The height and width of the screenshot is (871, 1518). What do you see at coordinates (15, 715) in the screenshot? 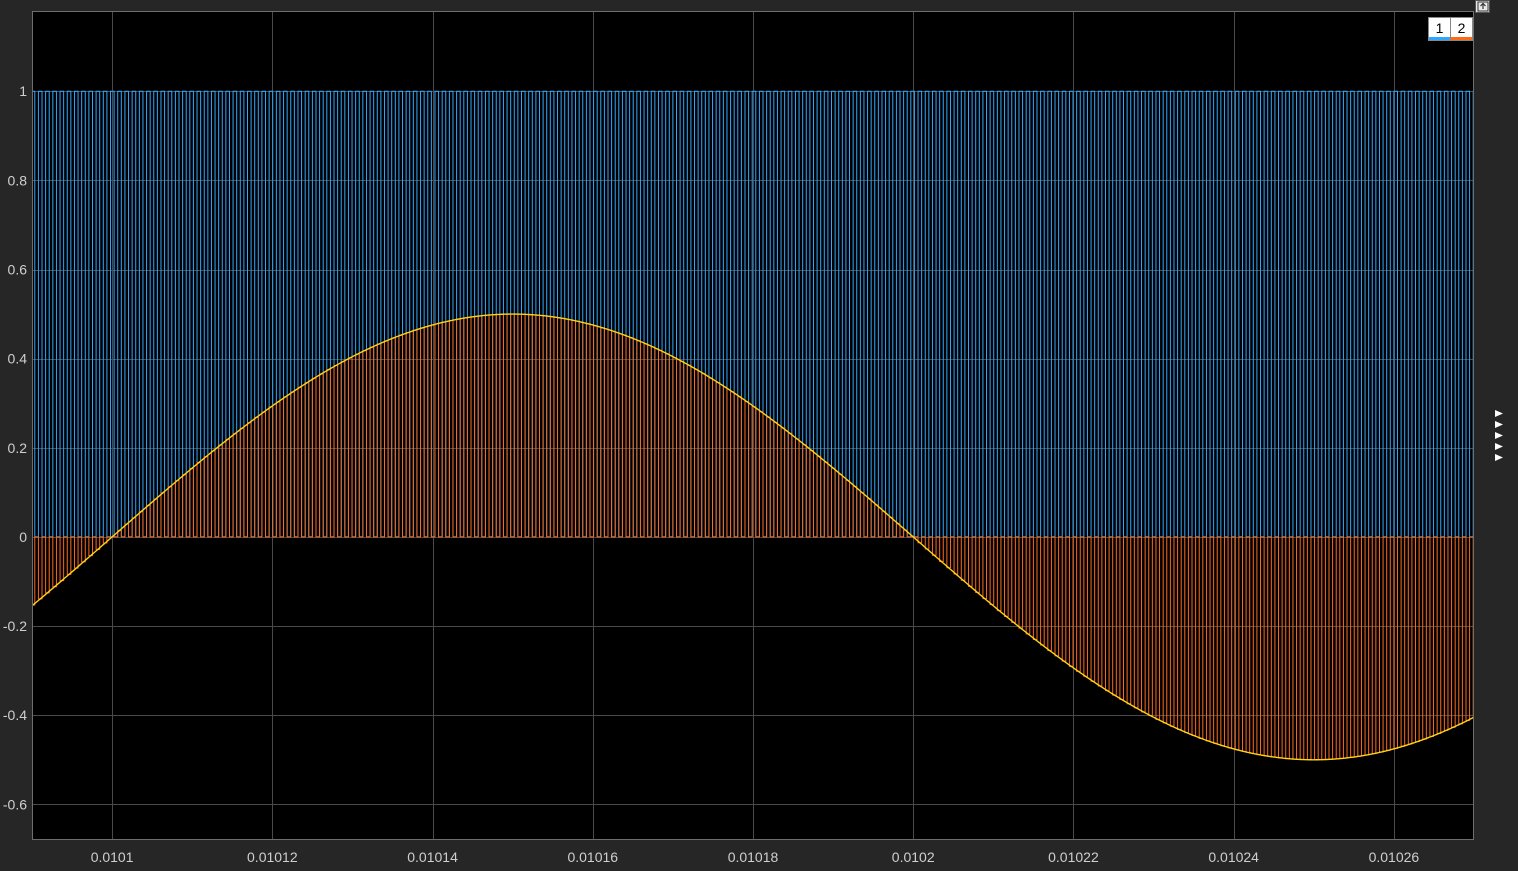
I see `y-tick-label: -0.4` at bounding box center [15, 715].